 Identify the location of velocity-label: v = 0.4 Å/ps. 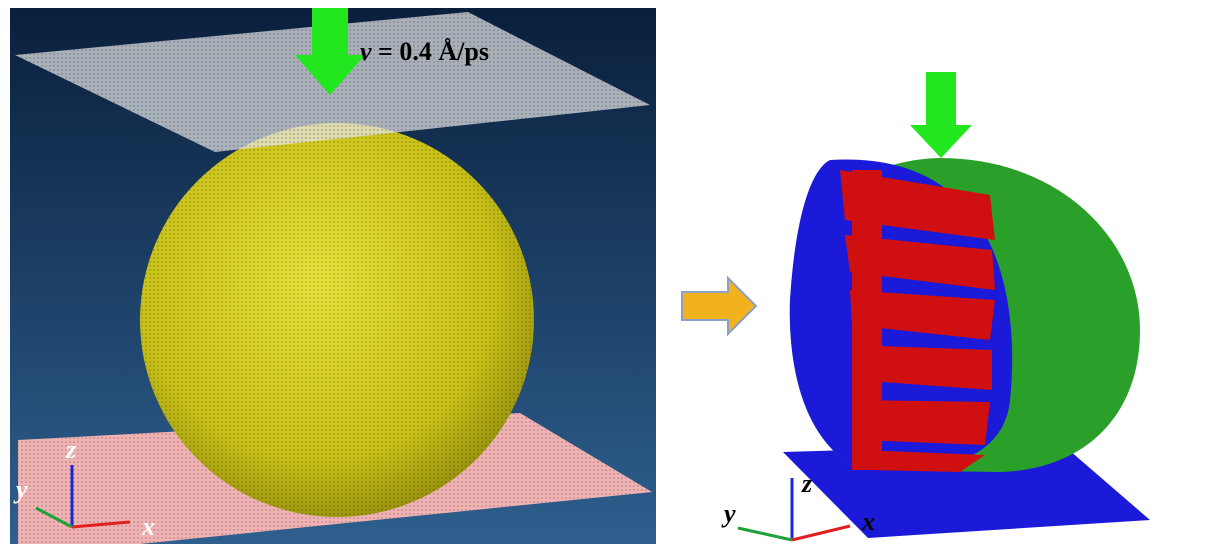
(424, 51).